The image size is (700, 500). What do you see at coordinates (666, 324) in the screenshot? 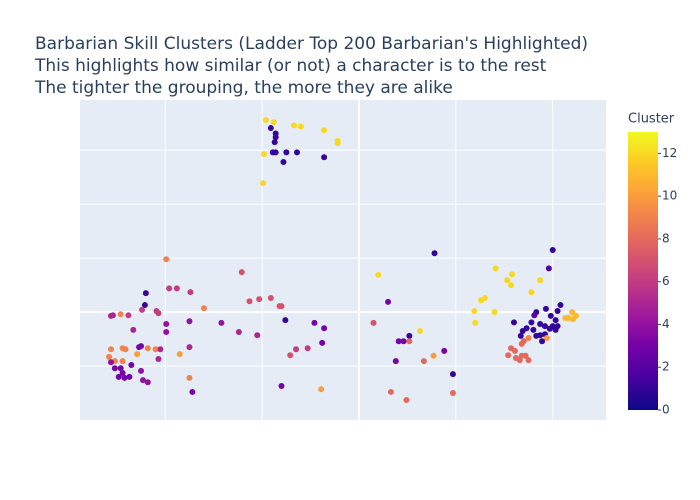
I see `colorbar-tick-label: 4` at bounding box center [666, 324].